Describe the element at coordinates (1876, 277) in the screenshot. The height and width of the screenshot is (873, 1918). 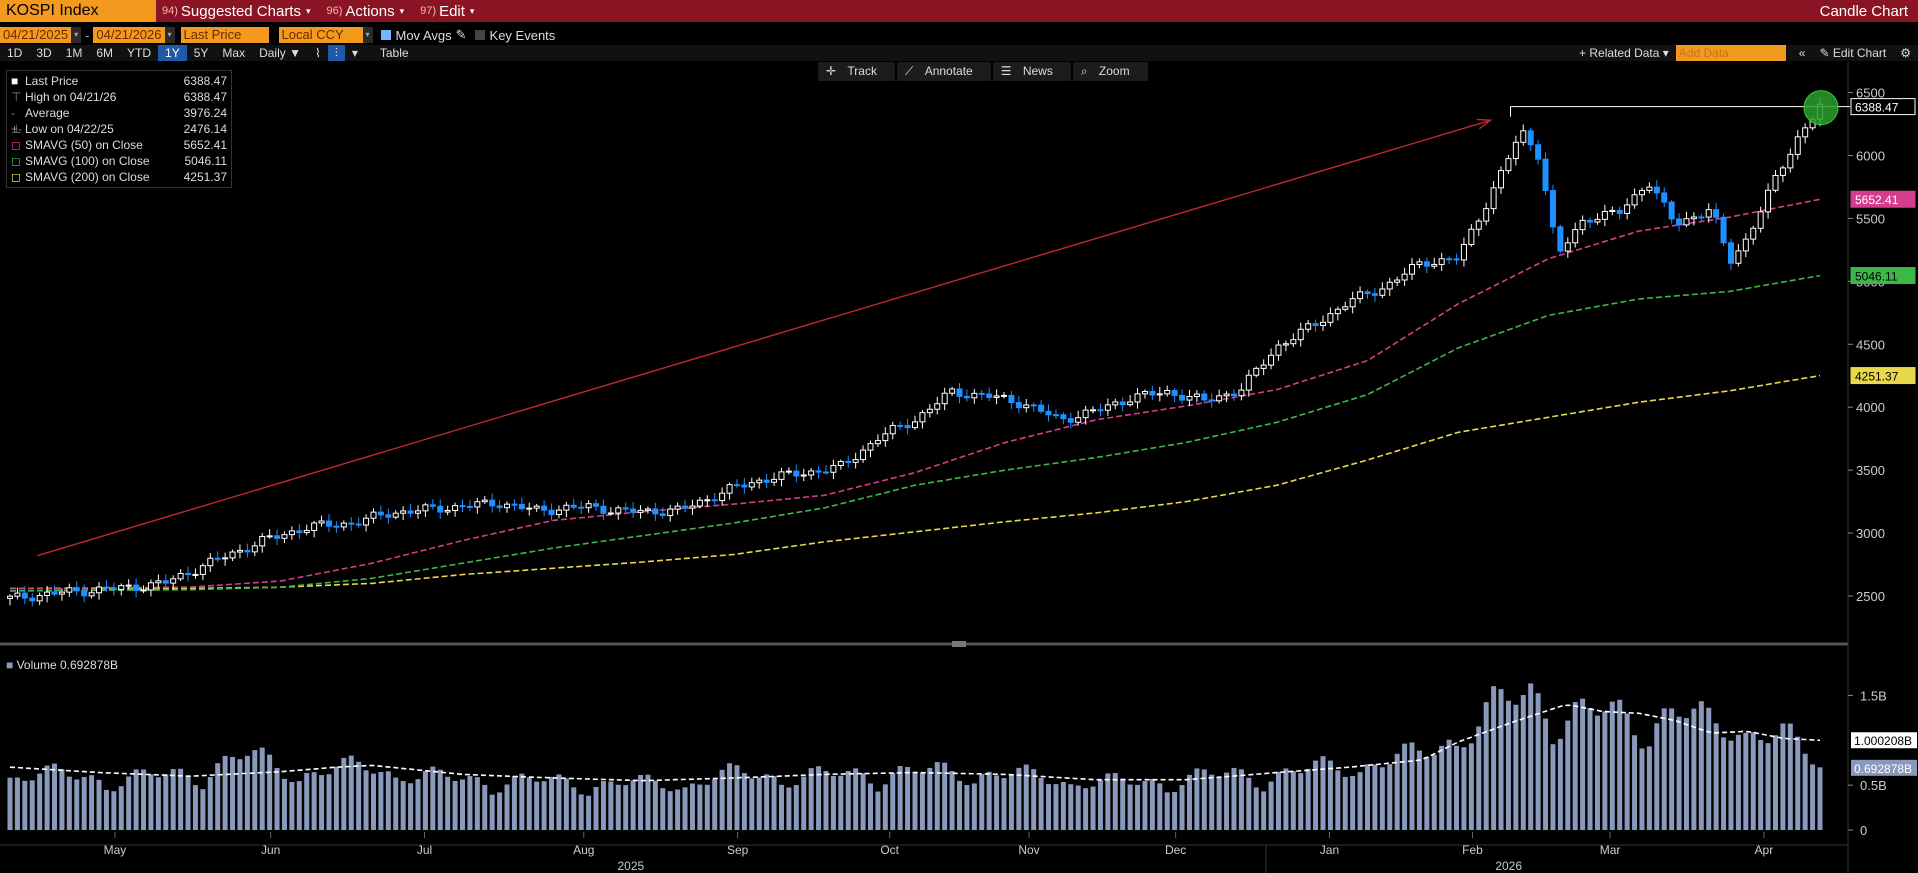
I see `price-tag-5046.11: 5046.11` at that location.